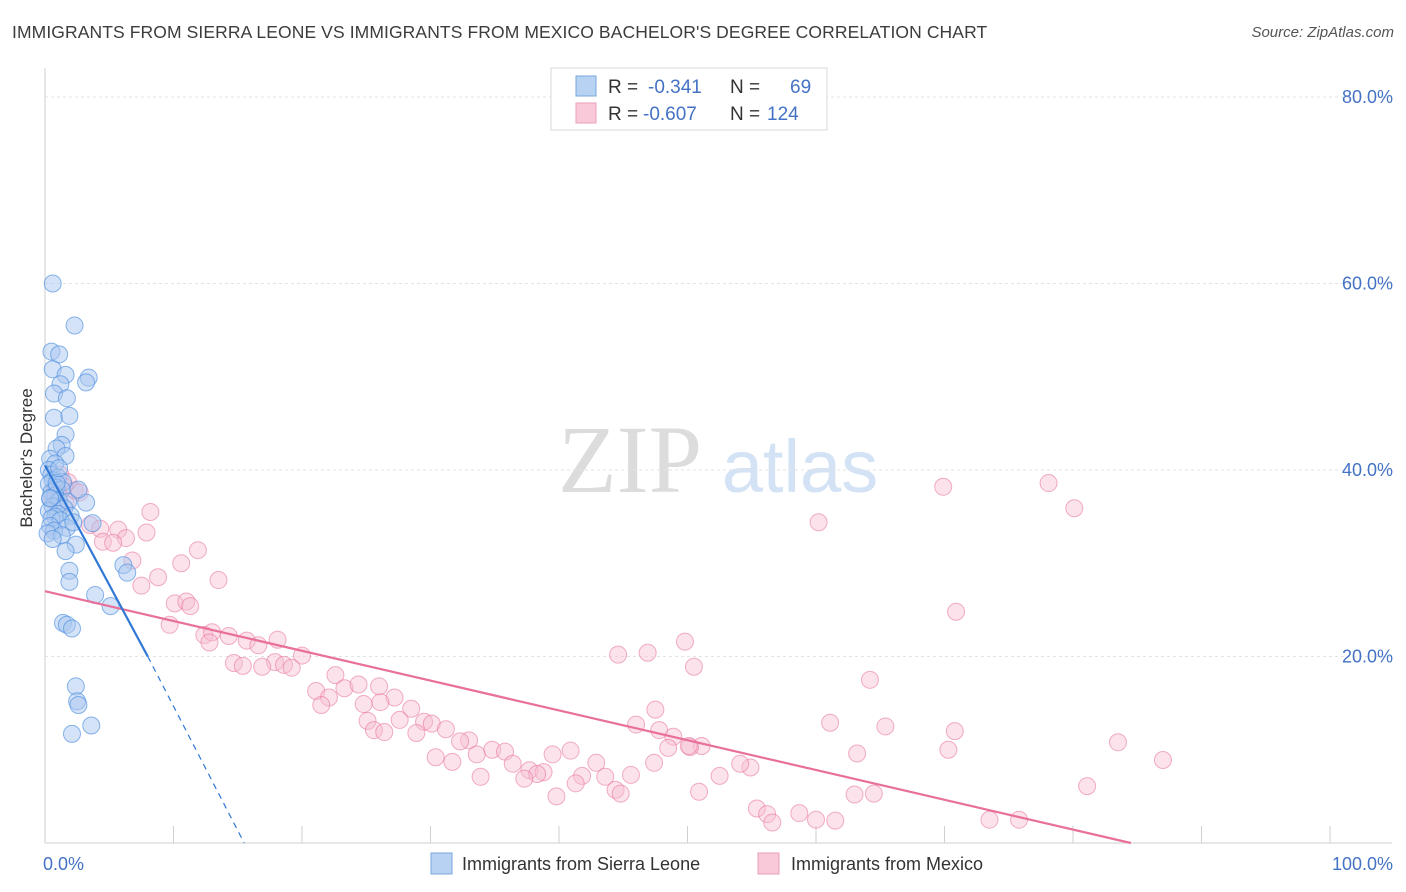 The image size is (1406, 892). What do you see at coordinates (745, 114) in the screenshot?
I see `legend-n-label-2: N =` at bounding box center [745, 114].